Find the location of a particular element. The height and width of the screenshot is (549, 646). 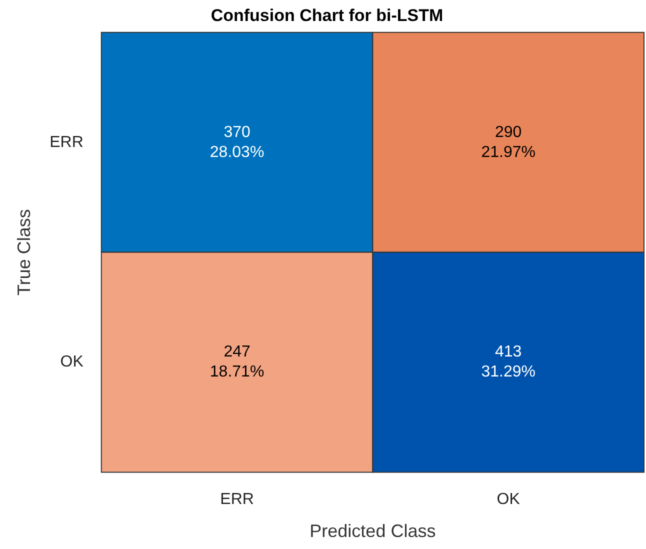

y-axis-title: True Class is located at coordinates (24, 252).